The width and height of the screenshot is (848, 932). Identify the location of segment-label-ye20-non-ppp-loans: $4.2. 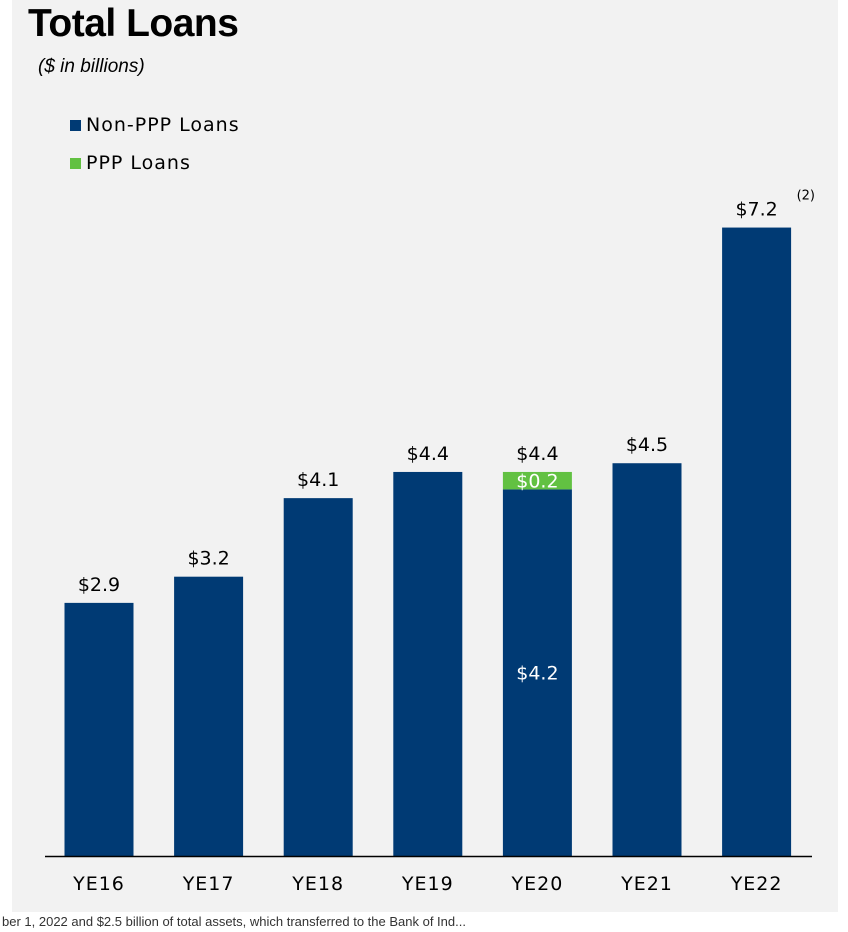
(537, 674).